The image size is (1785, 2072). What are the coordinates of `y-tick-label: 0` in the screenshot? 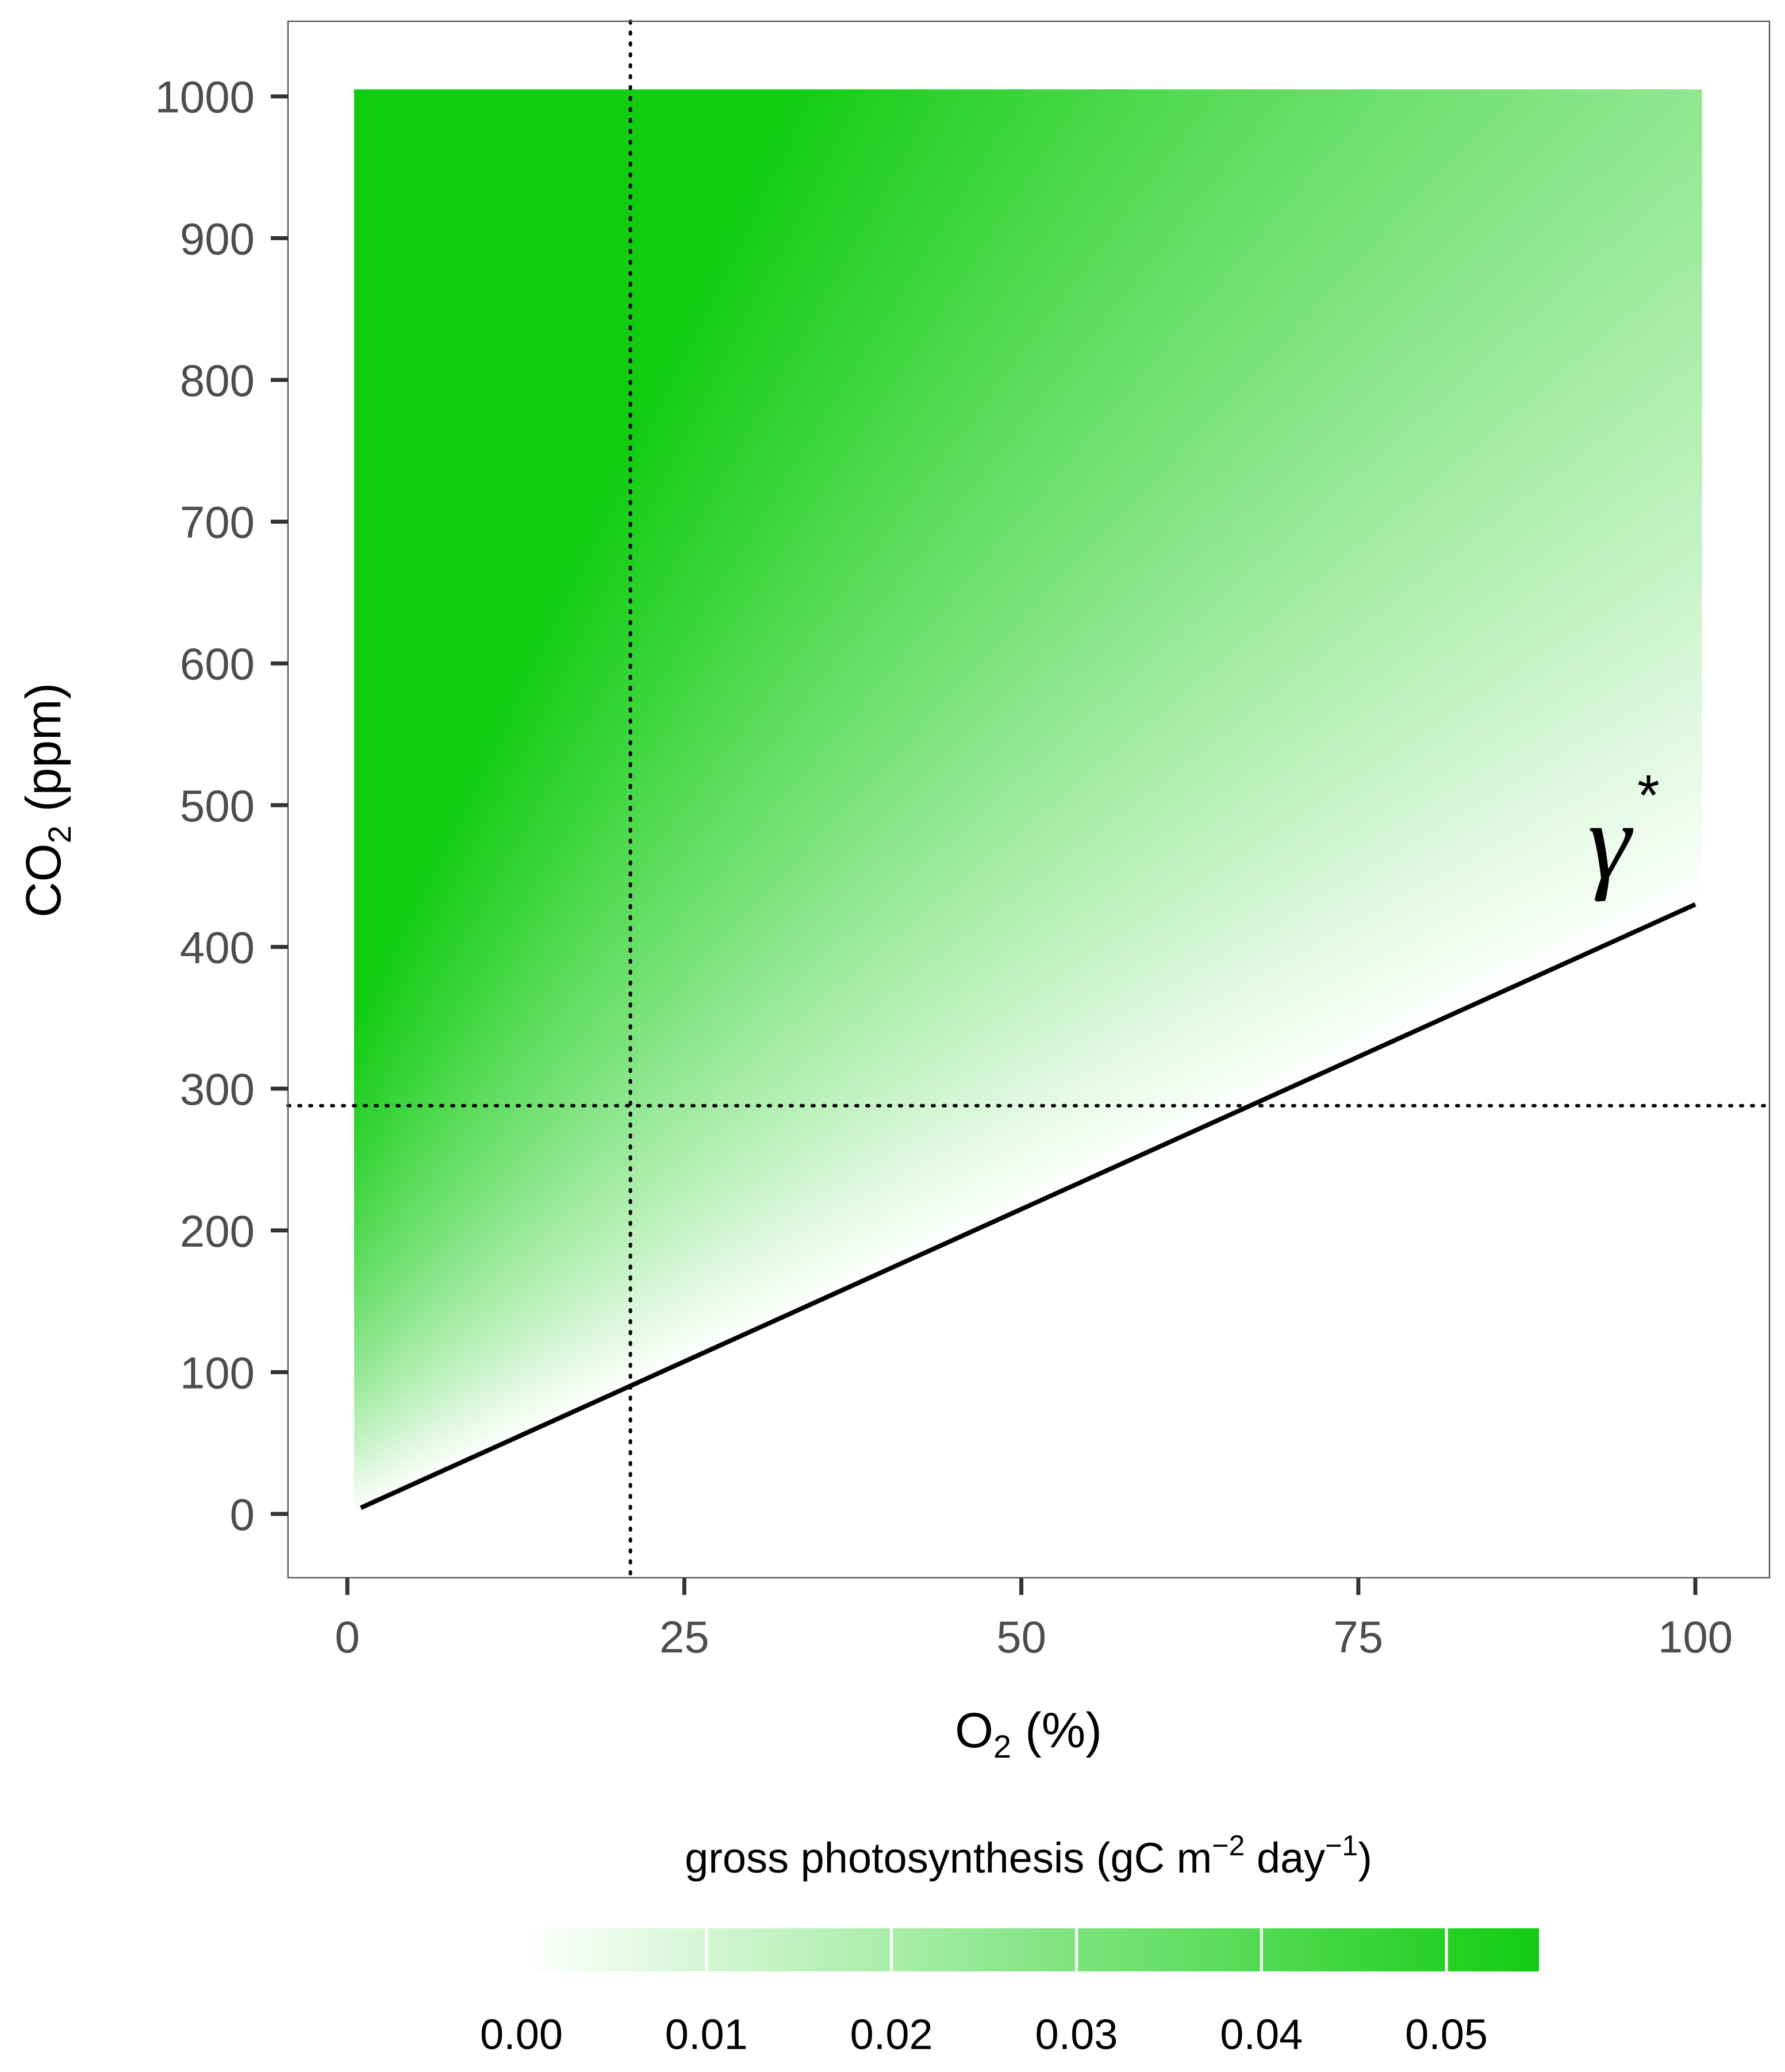 It's located at (242, 1514).